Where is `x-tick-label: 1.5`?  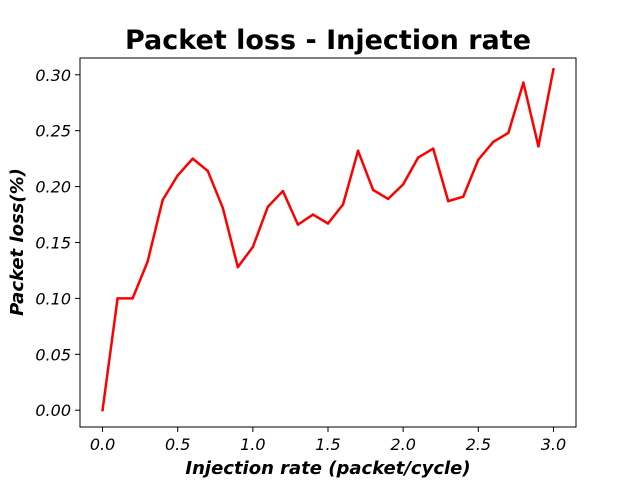
x-tick-label: 1.5 is located at coordinates (327, 444).